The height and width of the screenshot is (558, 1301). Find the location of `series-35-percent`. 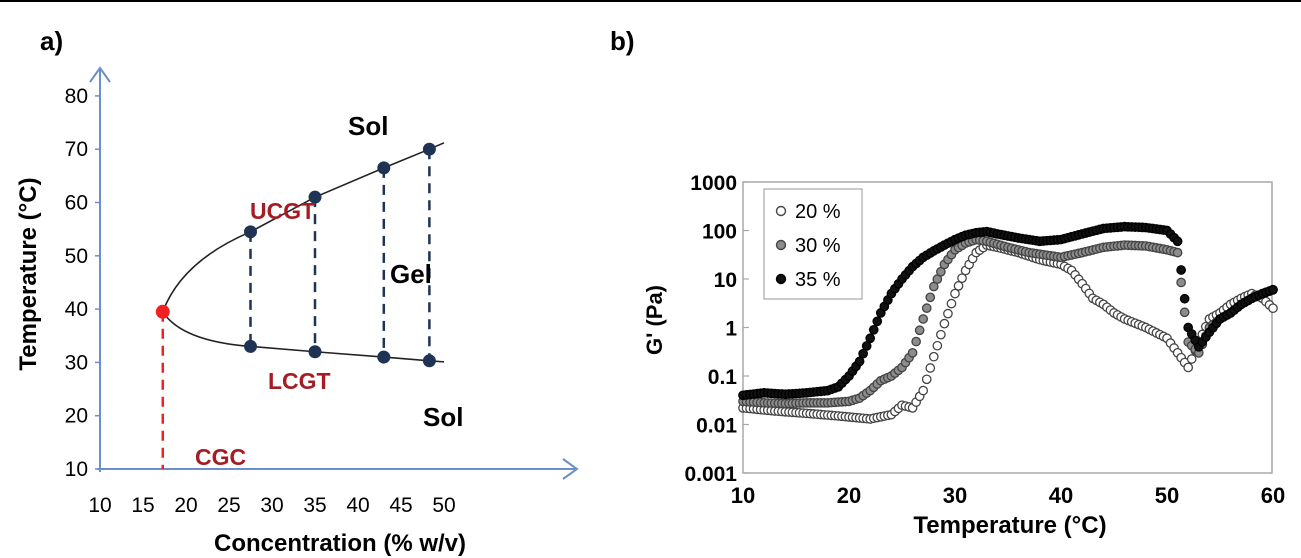

series-35-percent is located at coordinates (1008, 311).